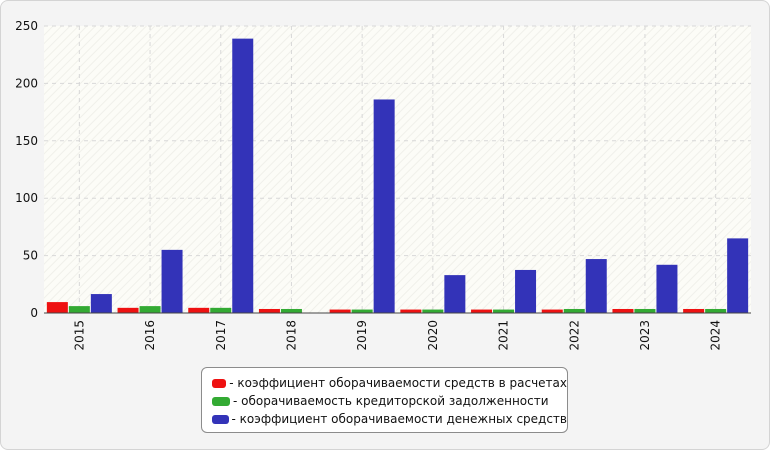 This screenshot has width=770, height=451. What do you see at coordinates (150, 335) in the screenshot?
I see `x-tick-label: 2016` at bounding box center [150, 335].